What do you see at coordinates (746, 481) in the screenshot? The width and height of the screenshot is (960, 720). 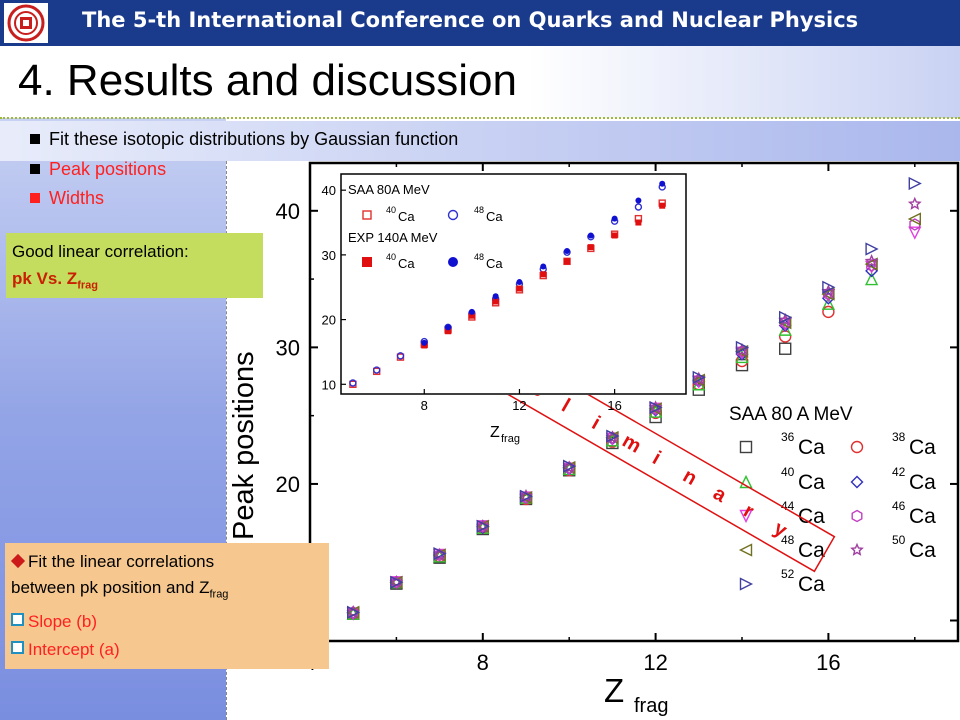 I see `legend-marker-40Ca` at bounding box center [746, 481].